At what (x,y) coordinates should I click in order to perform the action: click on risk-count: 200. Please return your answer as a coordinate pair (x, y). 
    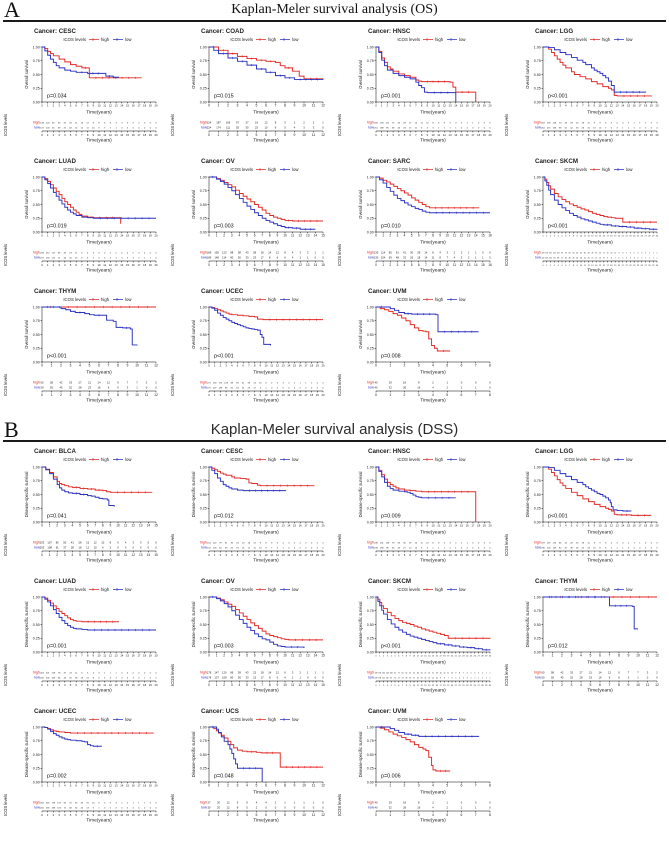
    Looking at the image, I should click on (48, 679).